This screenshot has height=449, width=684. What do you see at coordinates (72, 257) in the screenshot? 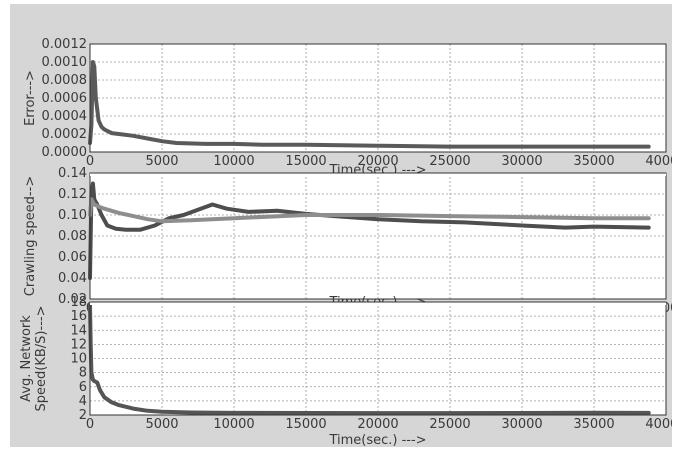
I see `y-tick-label: 0.06` at bounding box center [72, 257].